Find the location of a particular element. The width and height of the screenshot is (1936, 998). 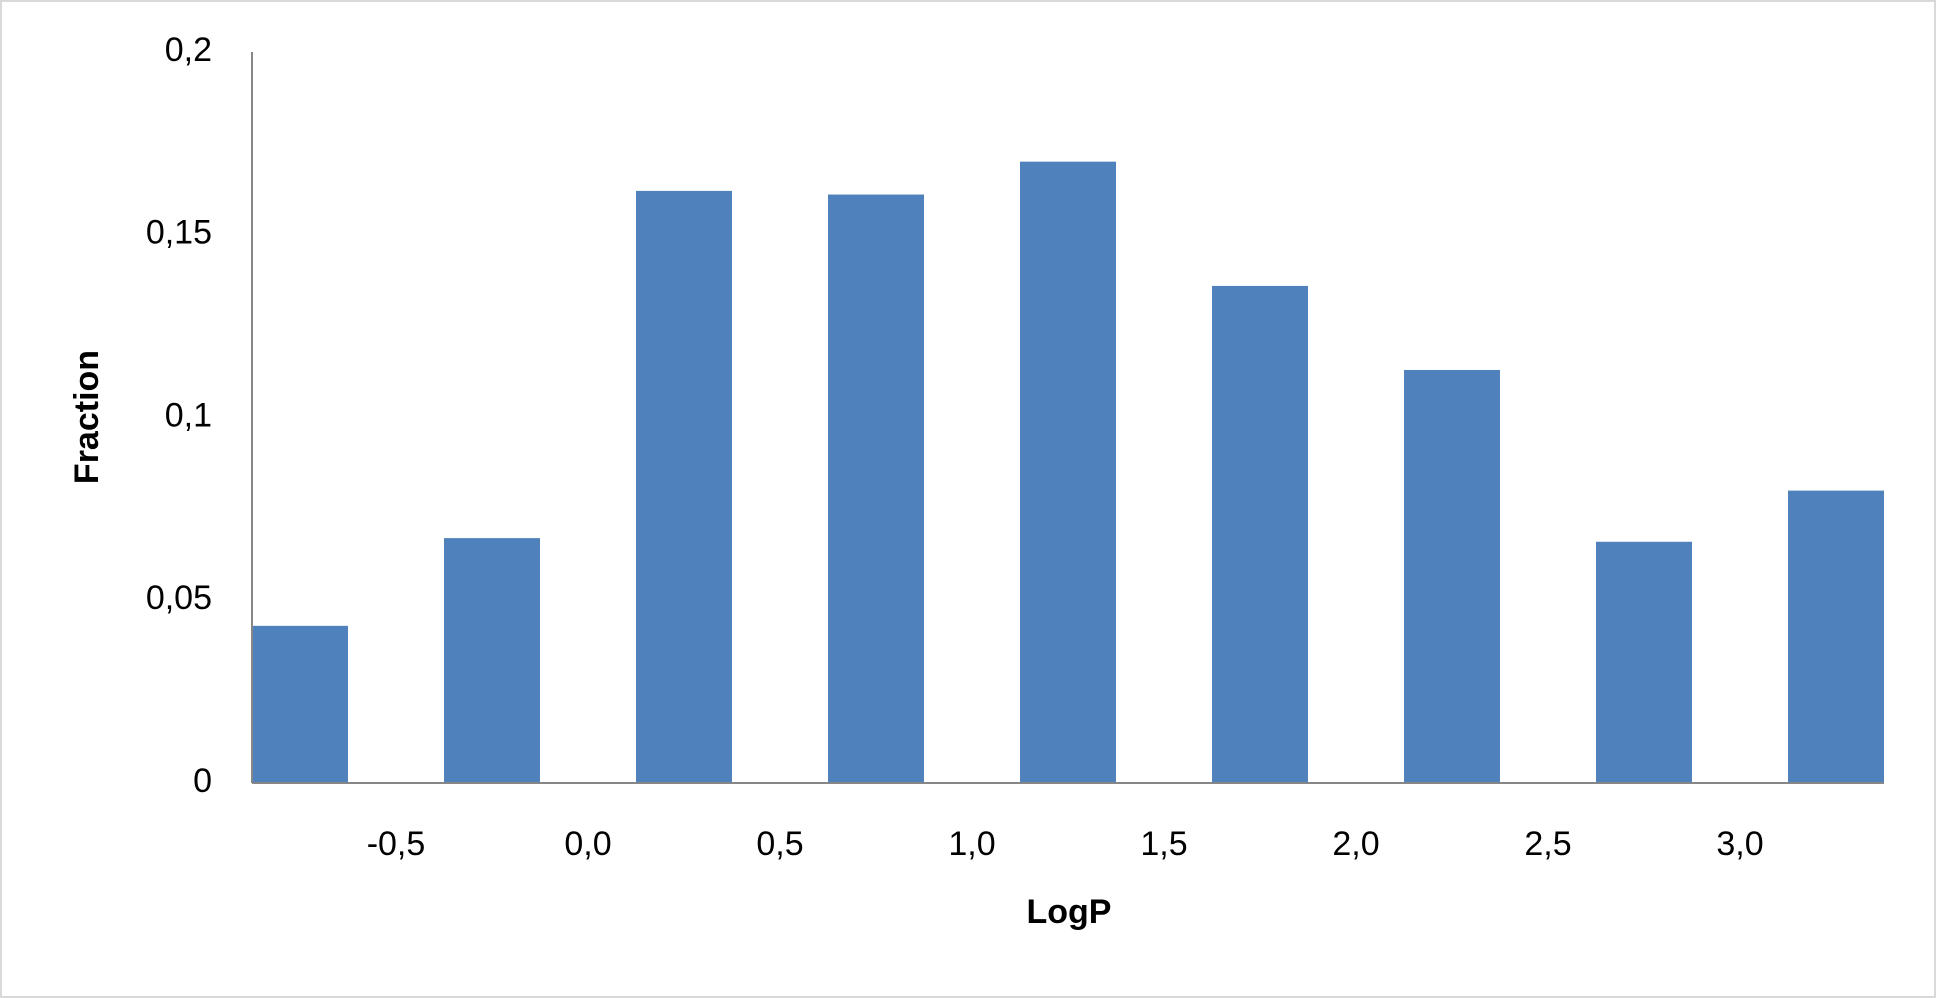

y-tick-label: 0,05 is located at coordinates (179, 598).